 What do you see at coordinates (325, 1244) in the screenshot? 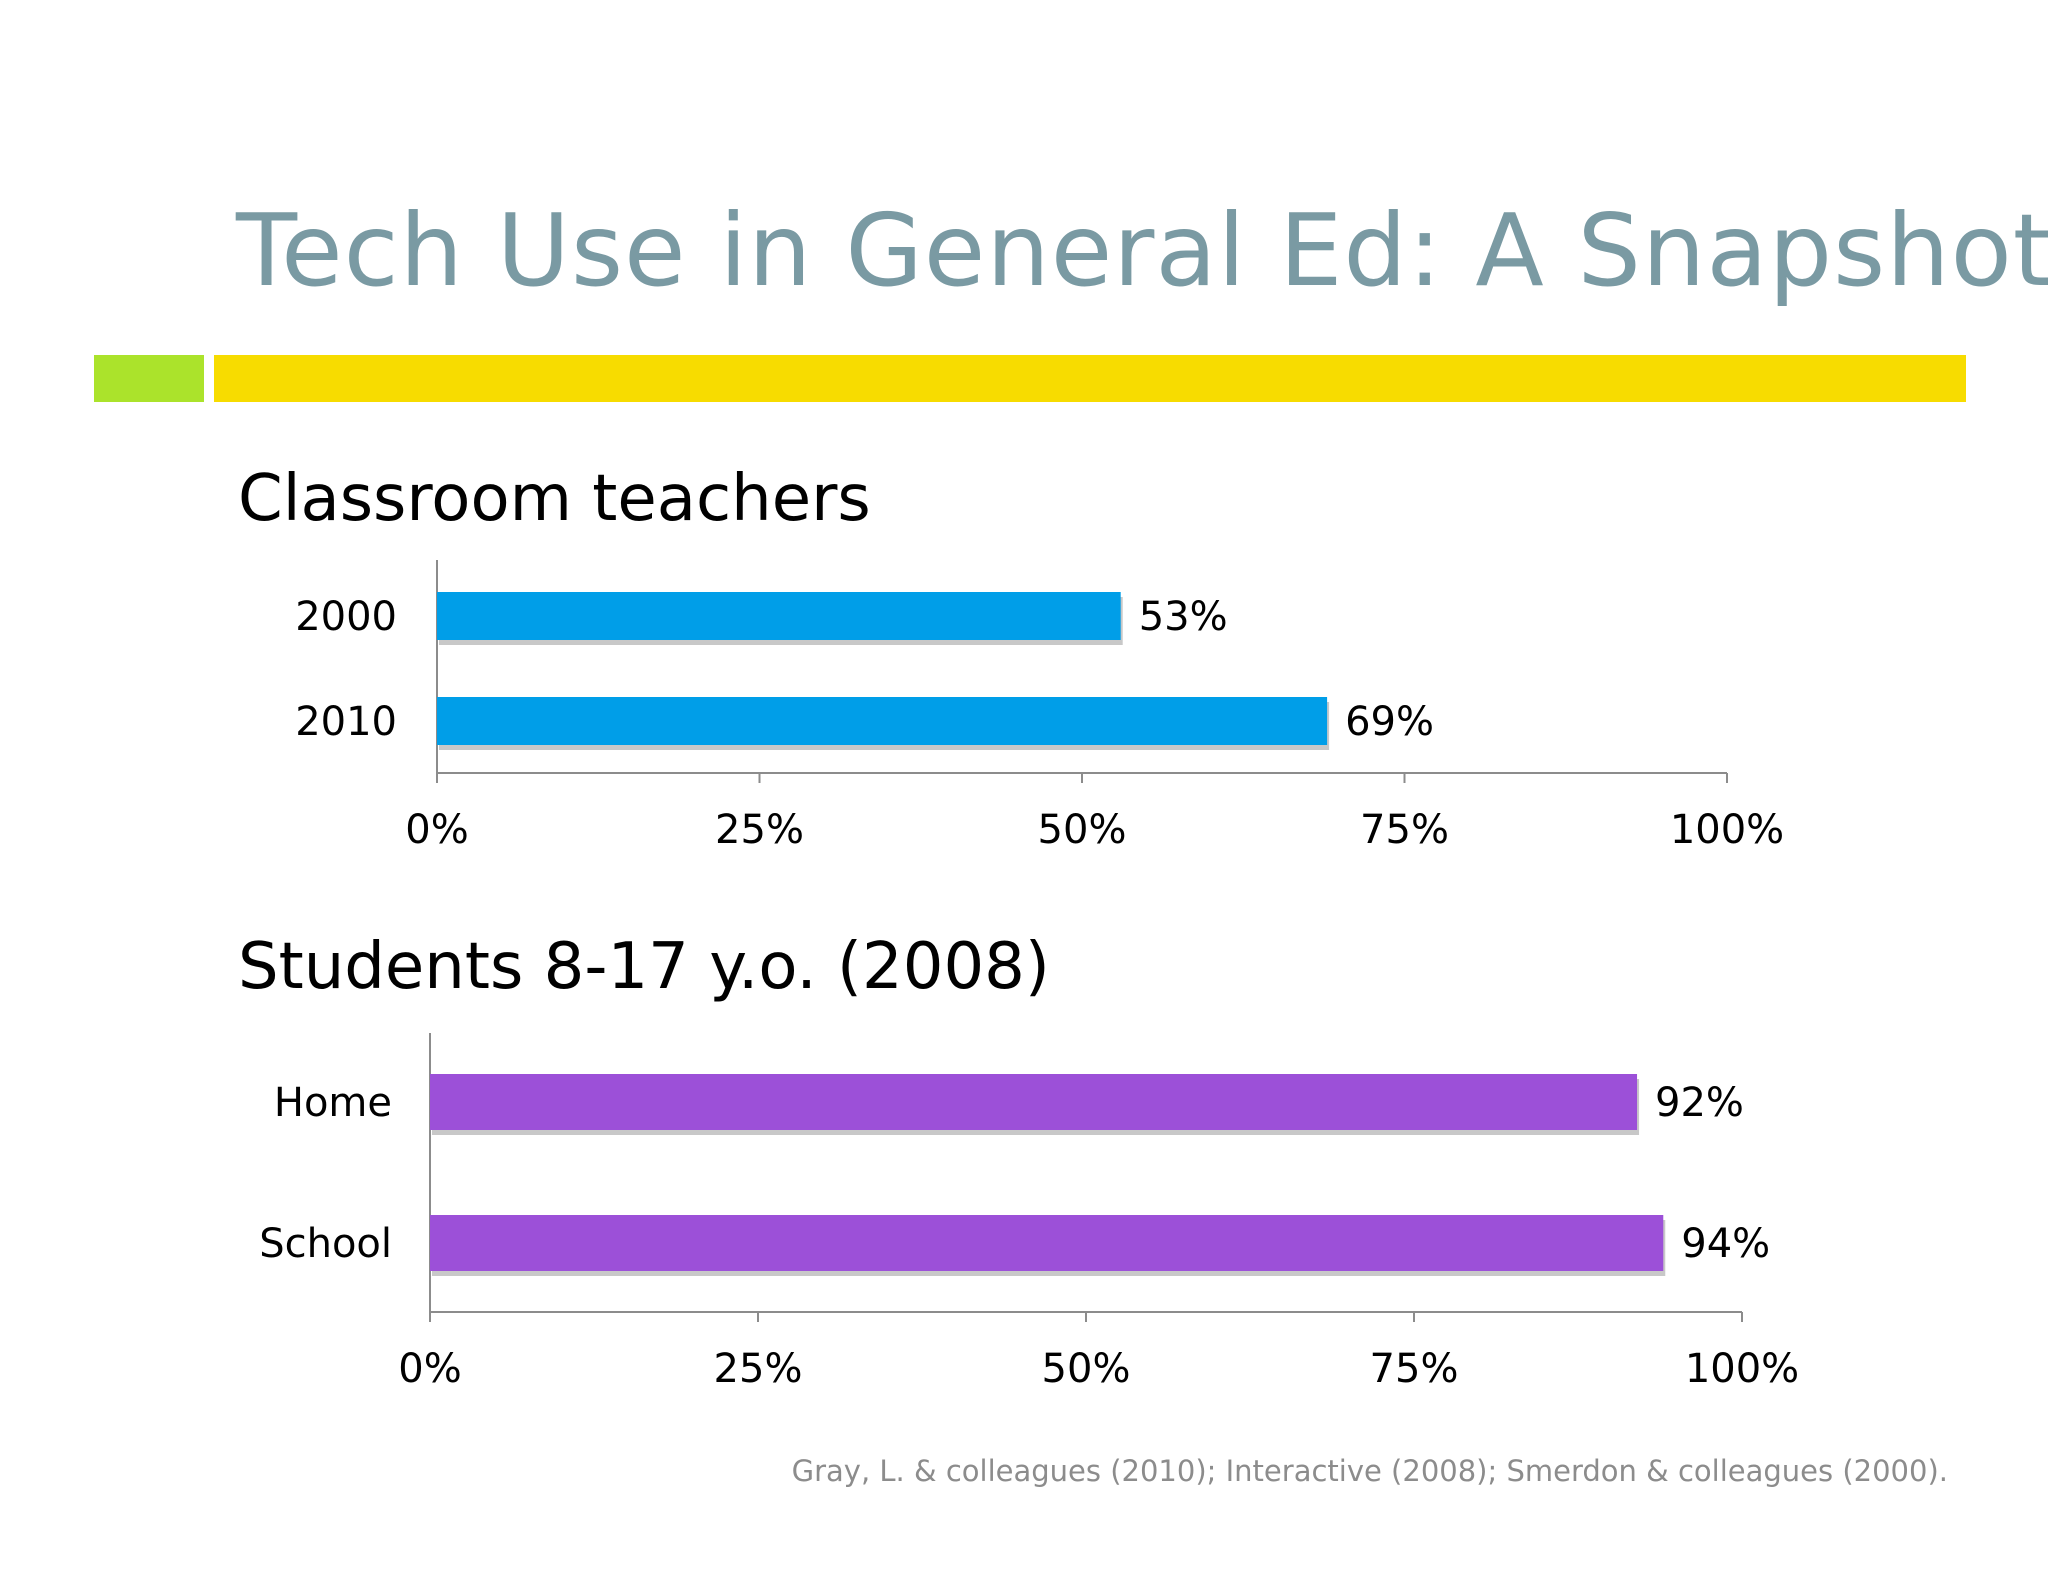
I see `category-label: School` at bounding box center [325, 1244].